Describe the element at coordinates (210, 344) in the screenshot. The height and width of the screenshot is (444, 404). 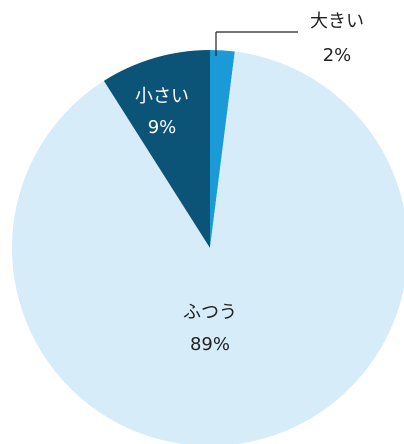
I see `label-medium-percent: 89%` at that location.